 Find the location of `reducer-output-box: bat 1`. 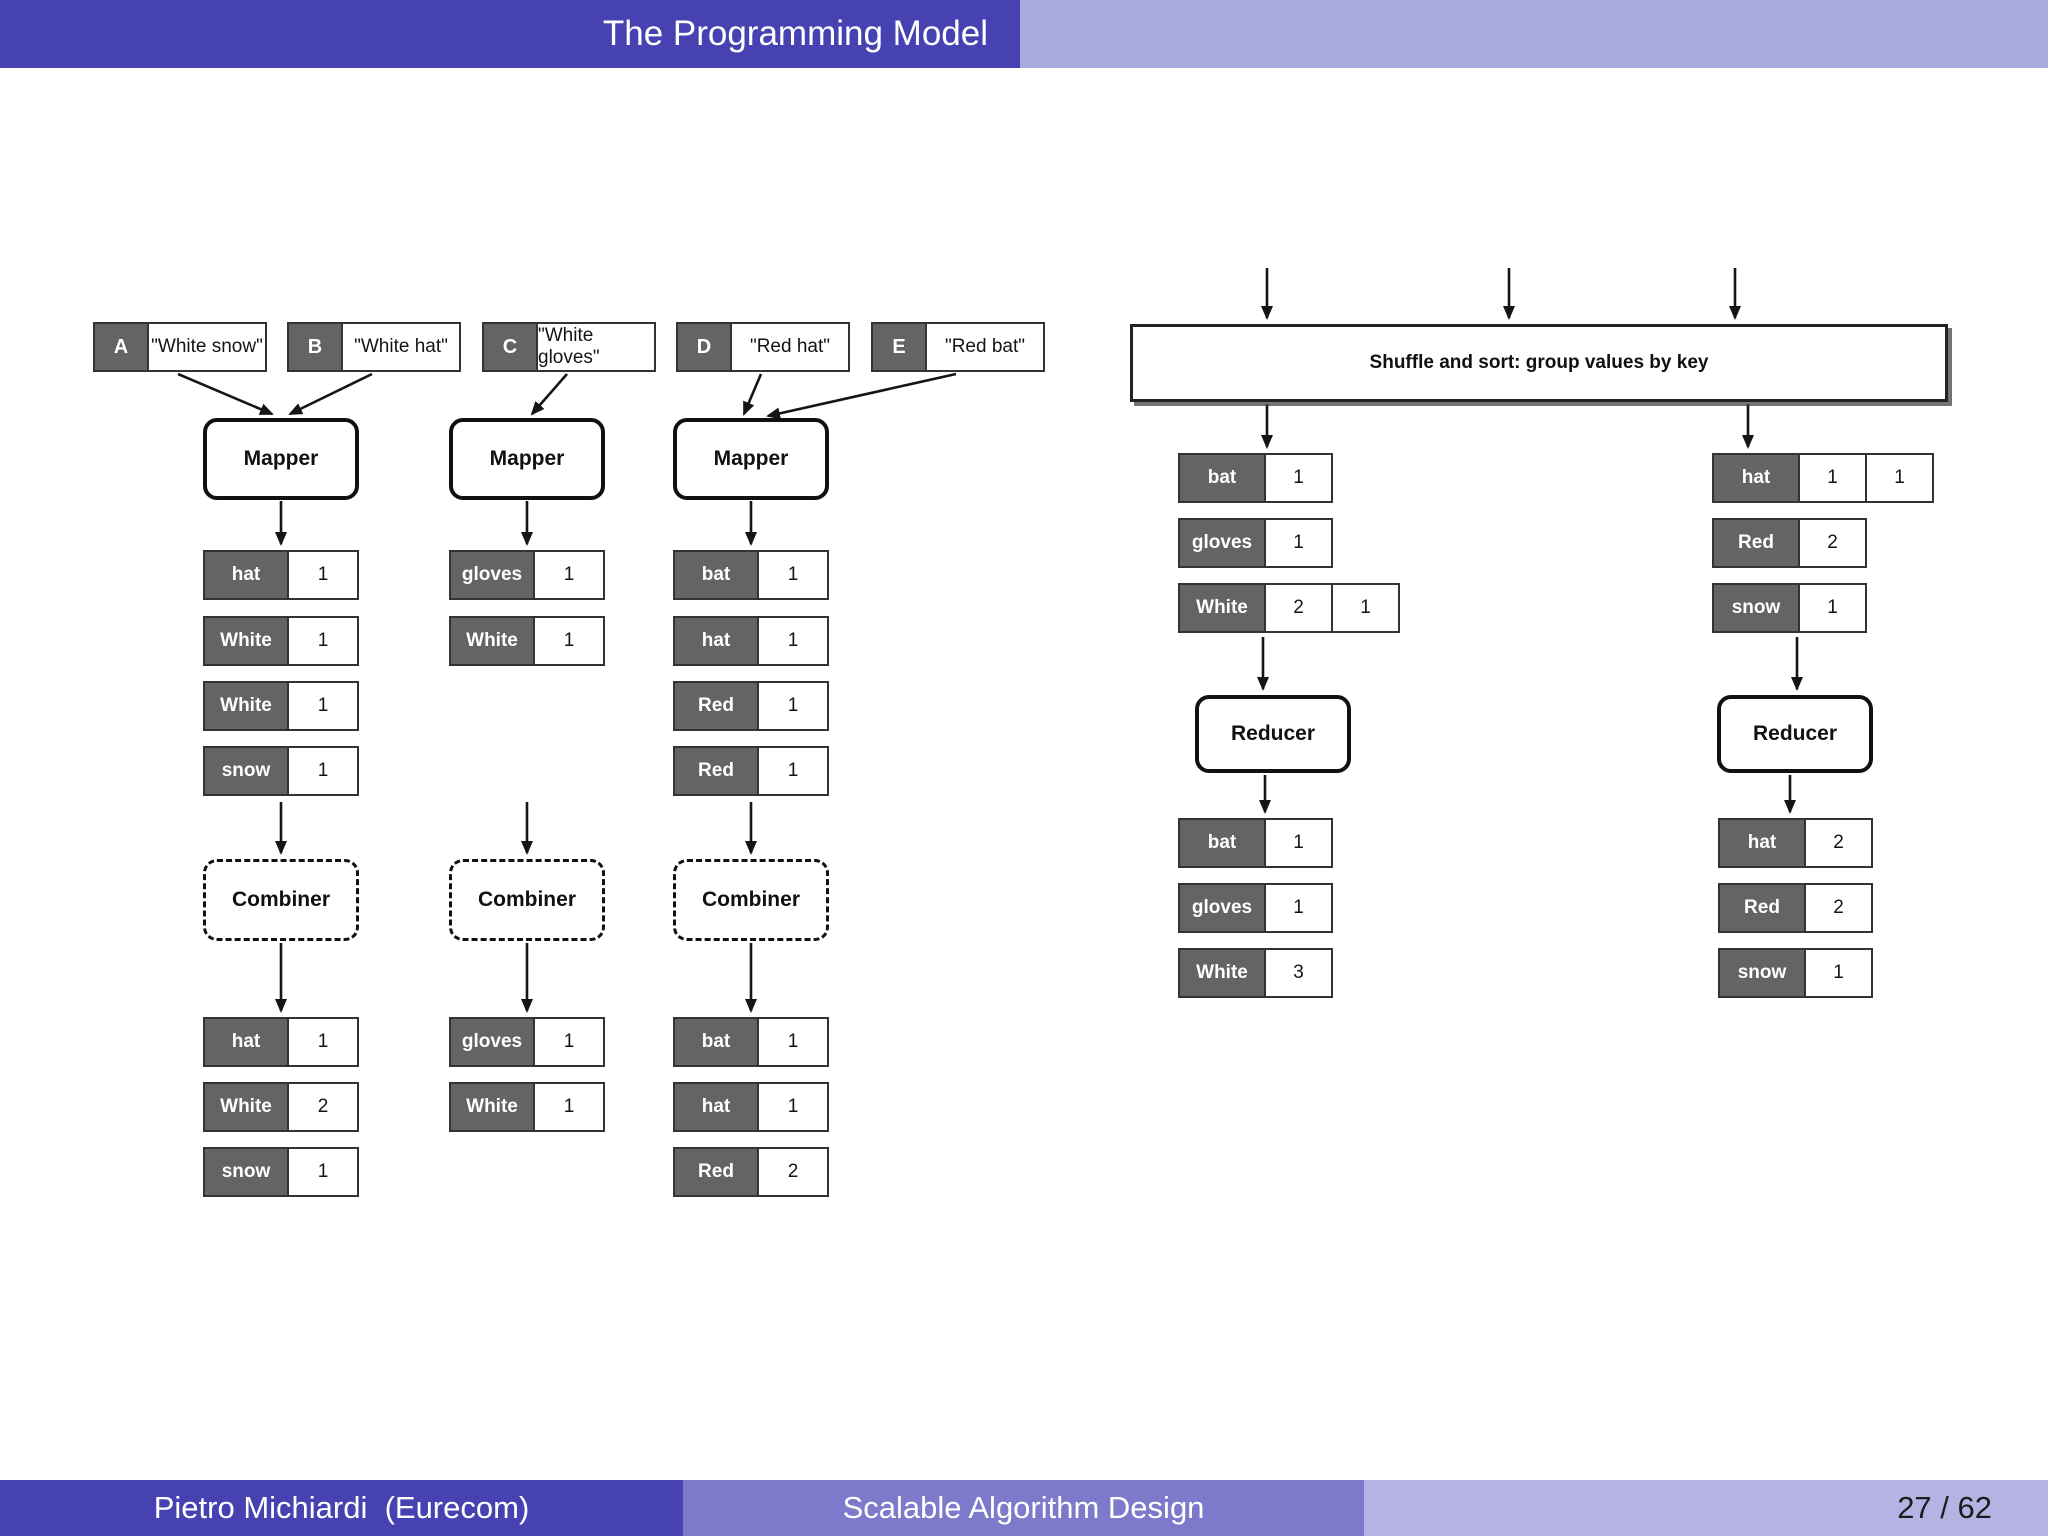

reducer-output-box: bat 1 is located at coordinates (1255, 843).